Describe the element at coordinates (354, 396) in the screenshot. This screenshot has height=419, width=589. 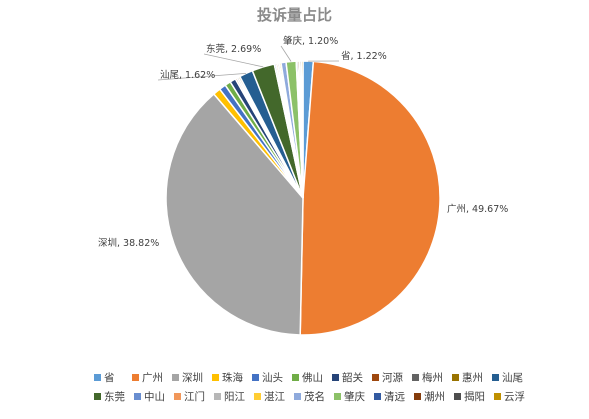
I see `legend-label-17: 肇庆` at that location.